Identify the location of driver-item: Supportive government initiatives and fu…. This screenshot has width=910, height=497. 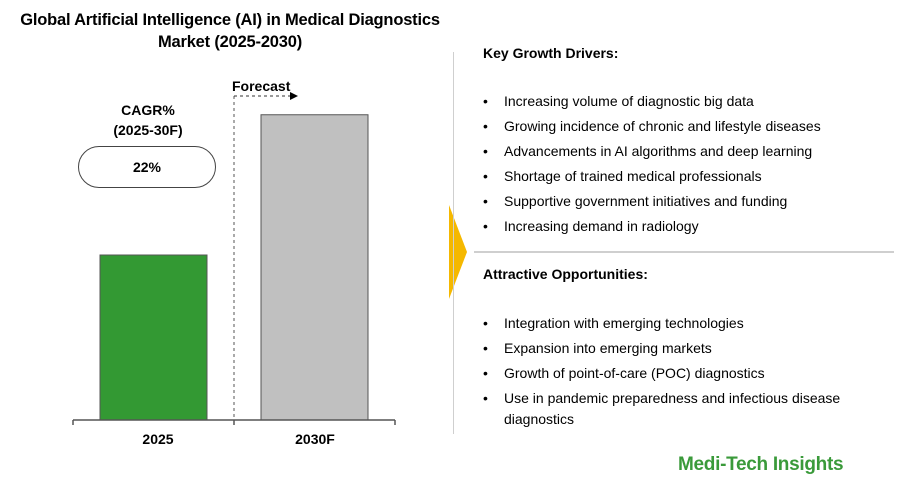
(683, 201).